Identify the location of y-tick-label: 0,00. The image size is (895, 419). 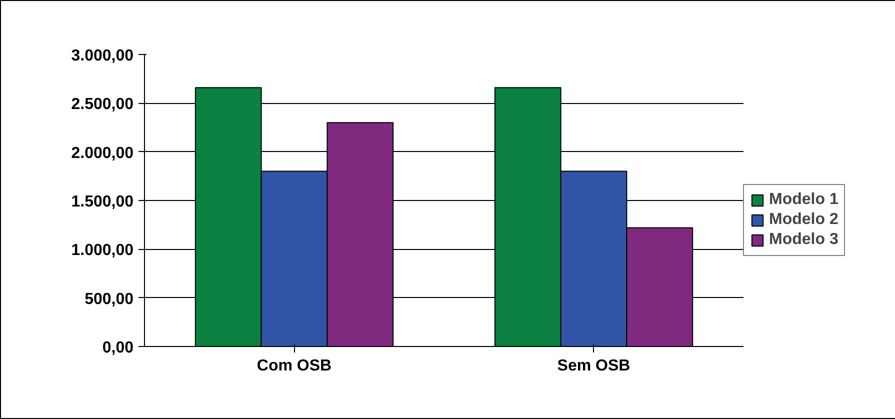
(118, 348).